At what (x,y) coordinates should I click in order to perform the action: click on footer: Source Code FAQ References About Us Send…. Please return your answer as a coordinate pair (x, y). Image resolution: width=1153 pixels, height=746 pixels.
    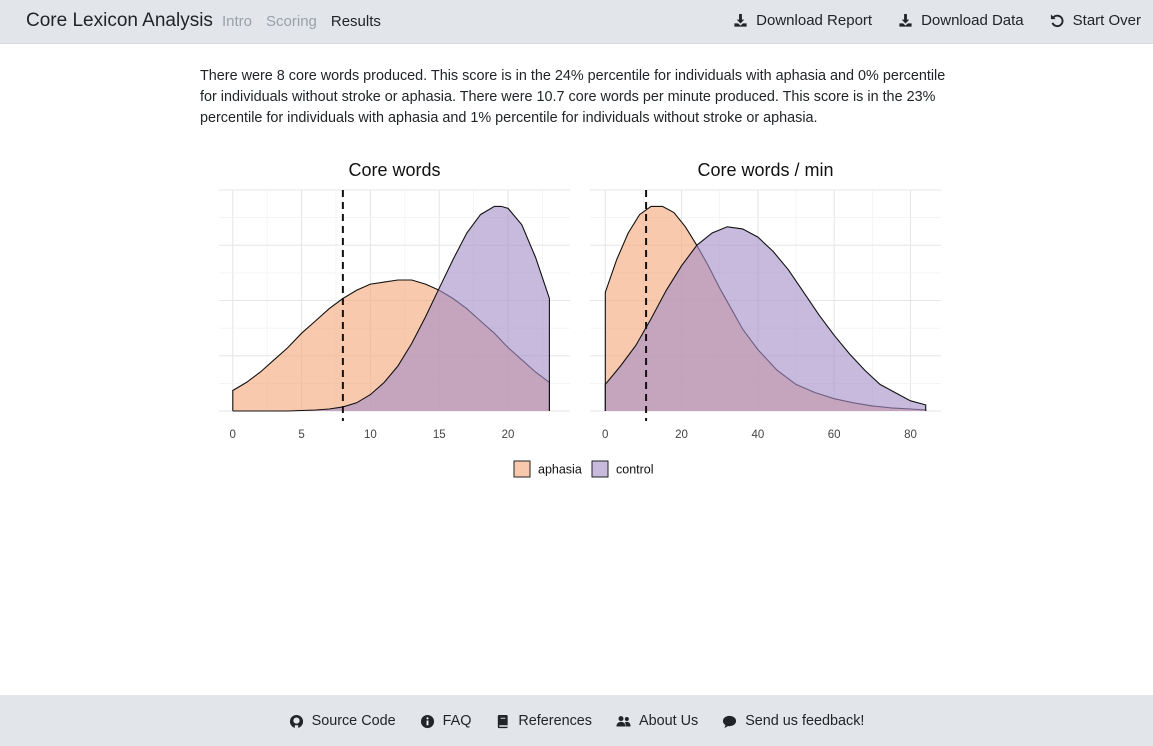
    Looking at the image, I should click on (576, 720).